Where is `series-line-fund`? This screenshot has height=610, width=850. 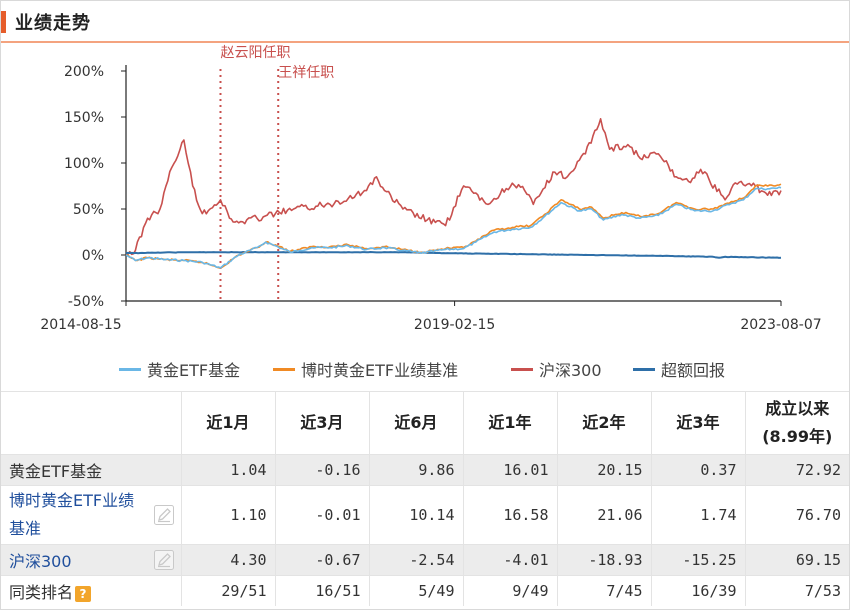 series-line-fund is located at coordinates (453, 227).